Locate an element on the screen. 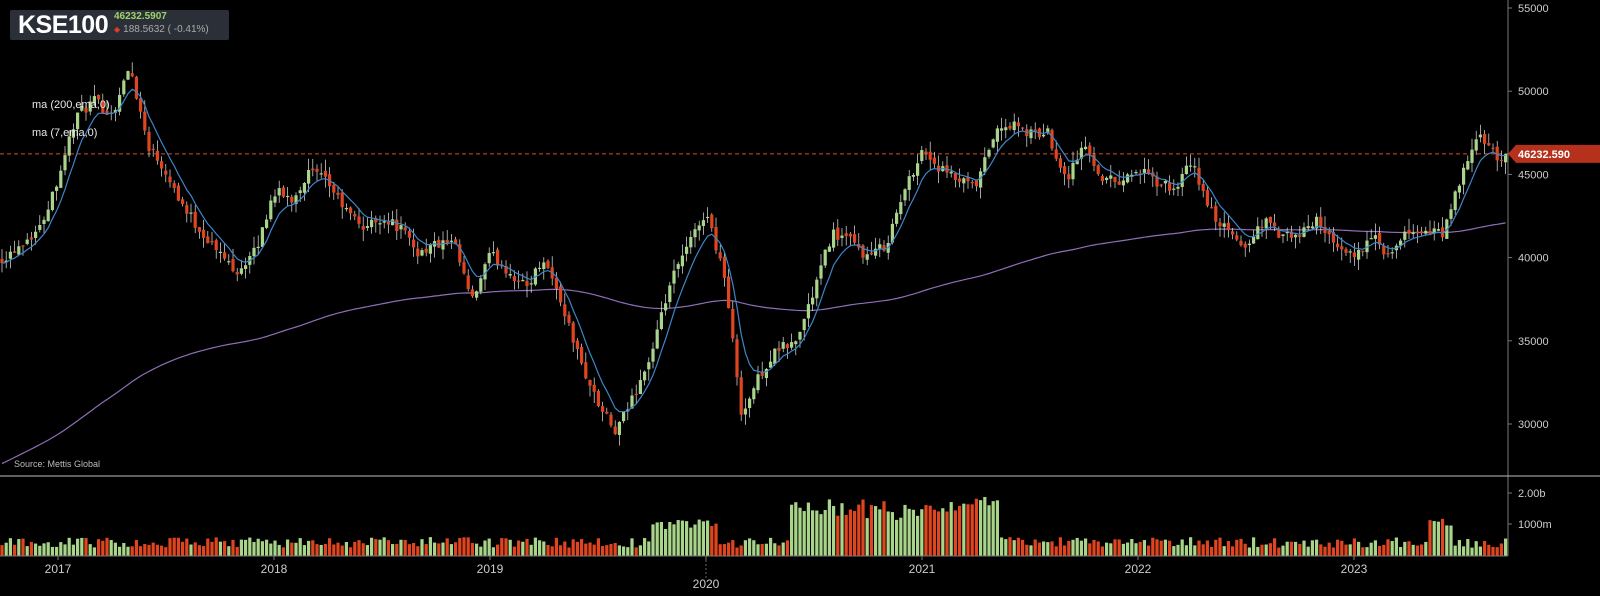 This screenshot has width=1600, height=596. x-tick-label: 2017 is located at coordinates (58, 569).